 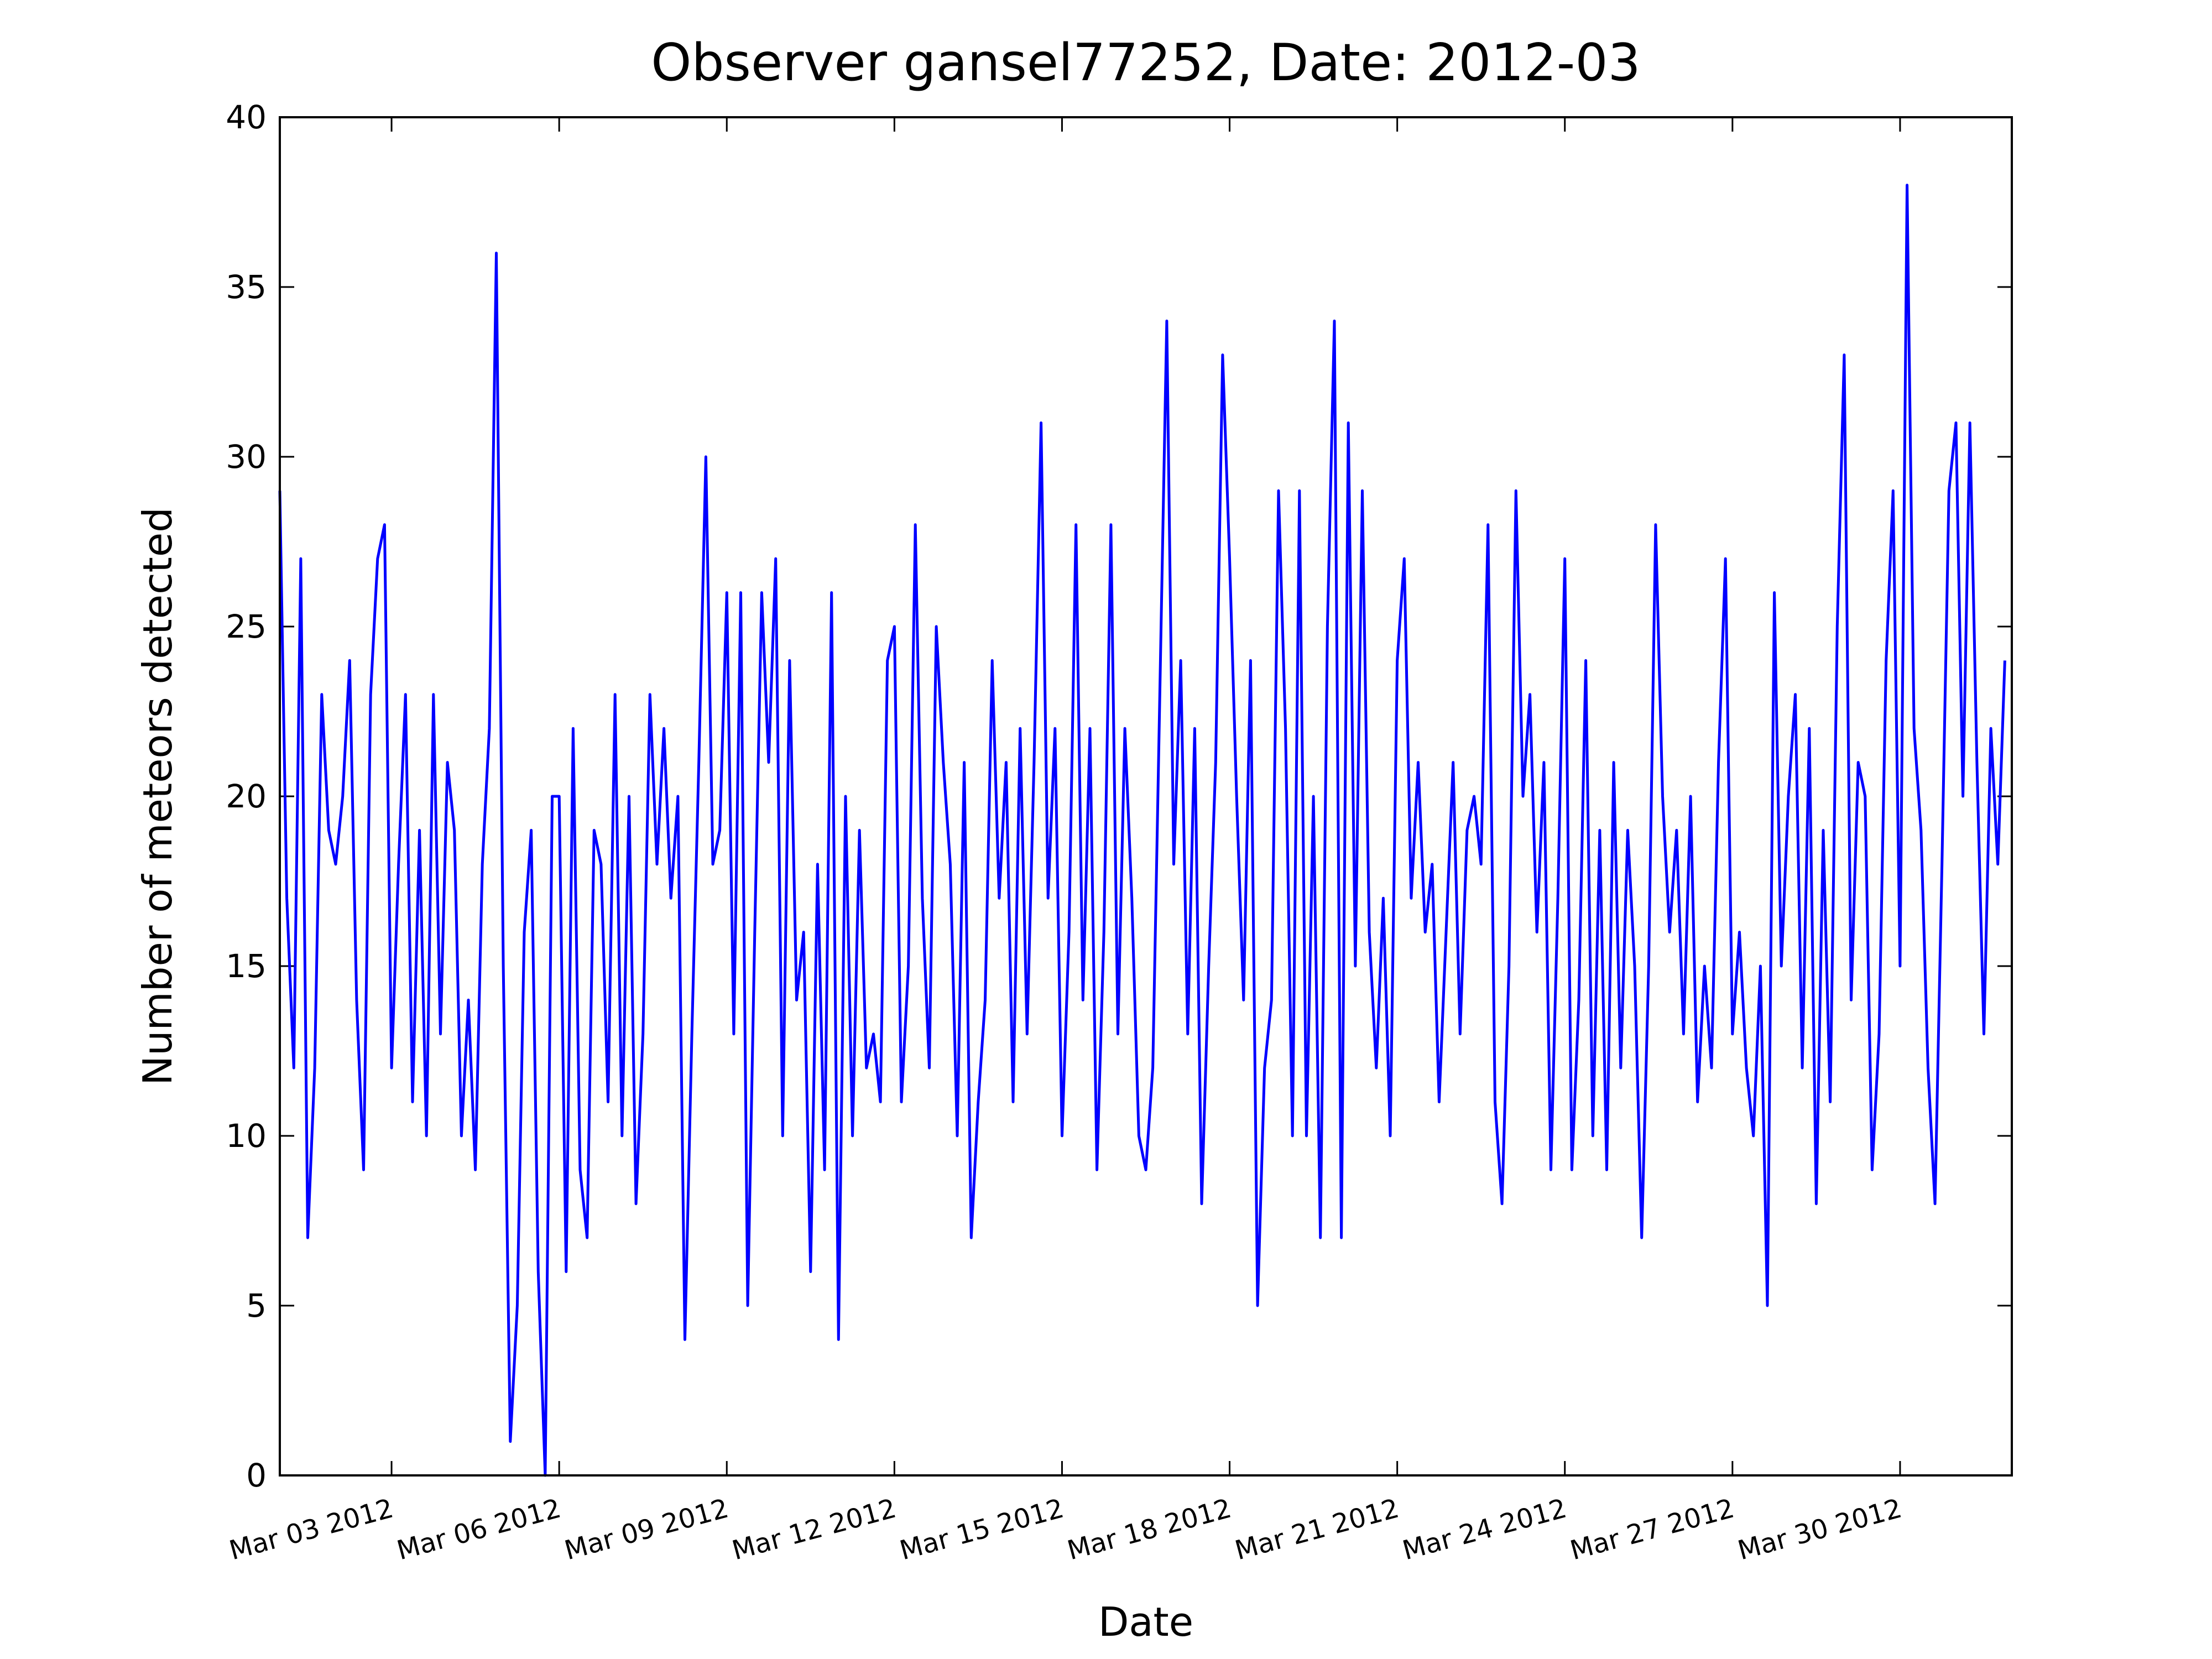 I want to click on y-tick-label: 15, so click(x=247, y=966).